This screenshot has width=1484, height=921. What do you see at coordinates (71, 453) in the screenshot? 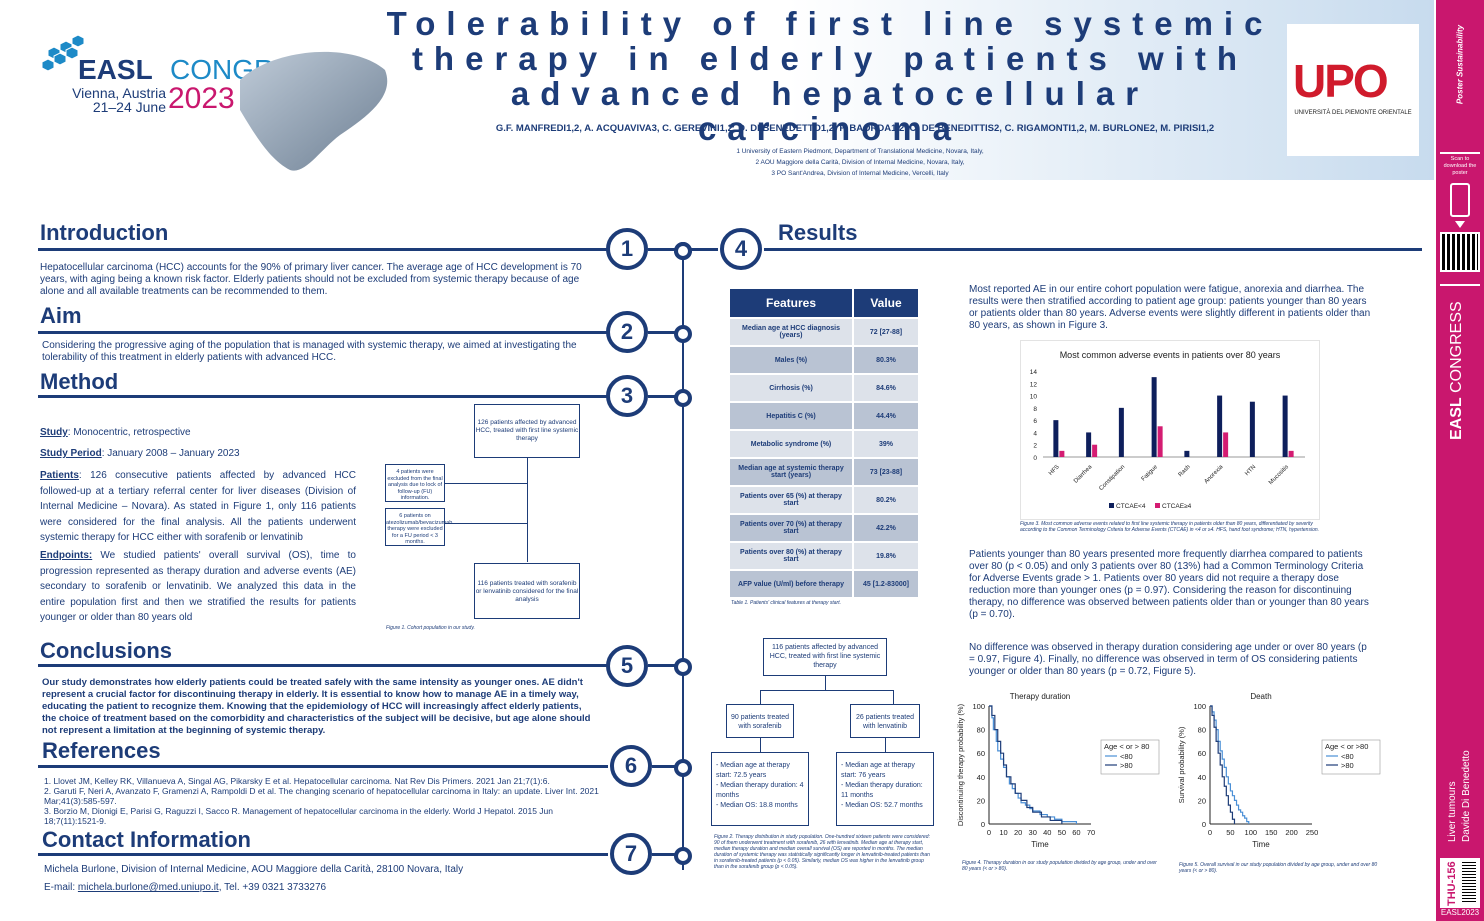
I see `period-label: Study Period` at bounding box center [71, 453].